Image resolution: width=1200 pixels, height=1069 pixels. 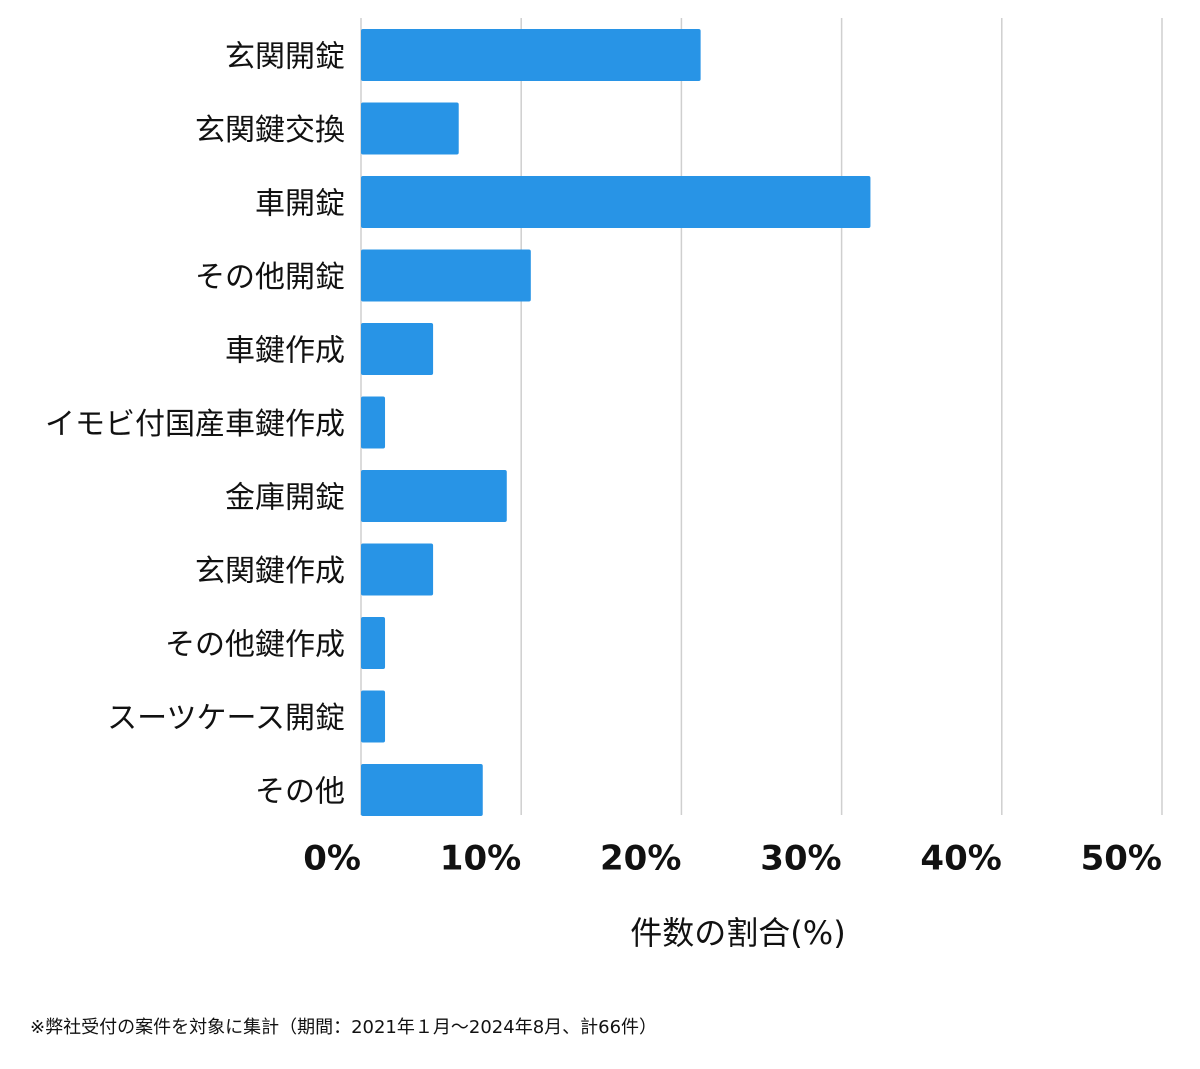 What do you see at coordinates (960, 859) in the screenshot?
I see `x-tick-label: 40%` at bounding box center [960, 859].